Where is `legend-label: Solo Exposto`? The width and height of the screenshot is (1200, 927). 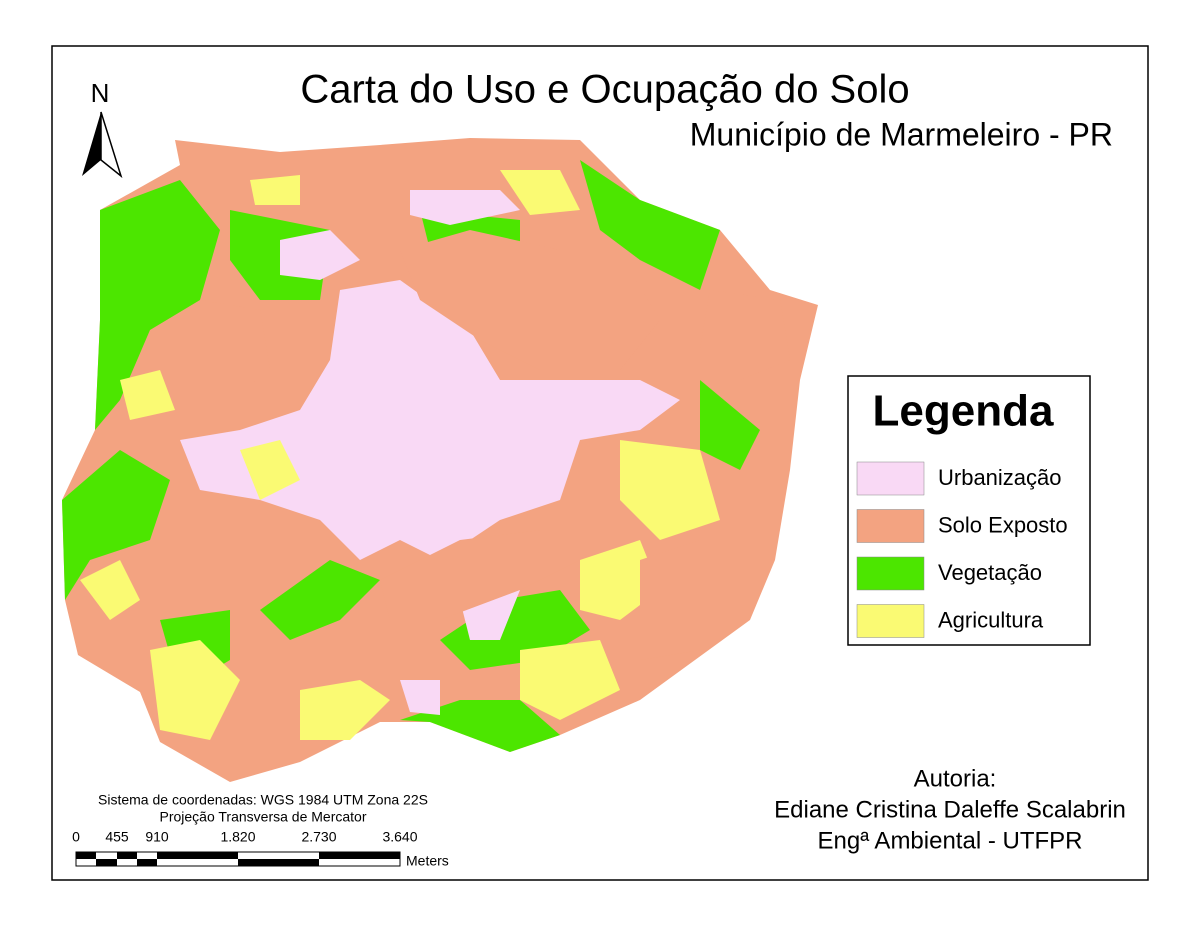
legend-label: Solo Exposto is located at coordinates (1003, 524).